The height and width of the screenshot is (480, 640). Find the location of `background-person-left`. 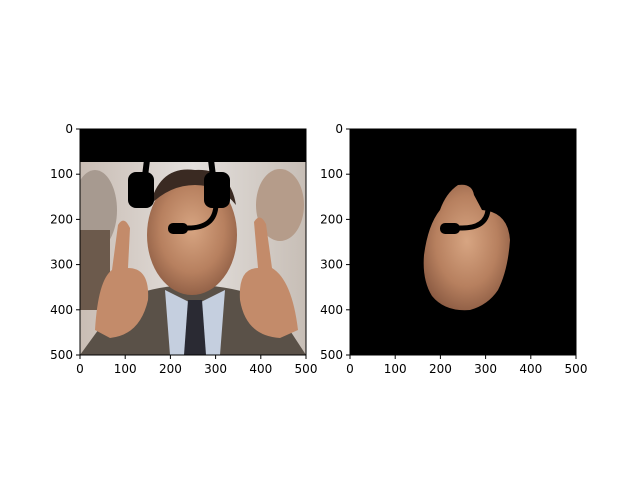

background-person-left is located at coordinates (98, 210).